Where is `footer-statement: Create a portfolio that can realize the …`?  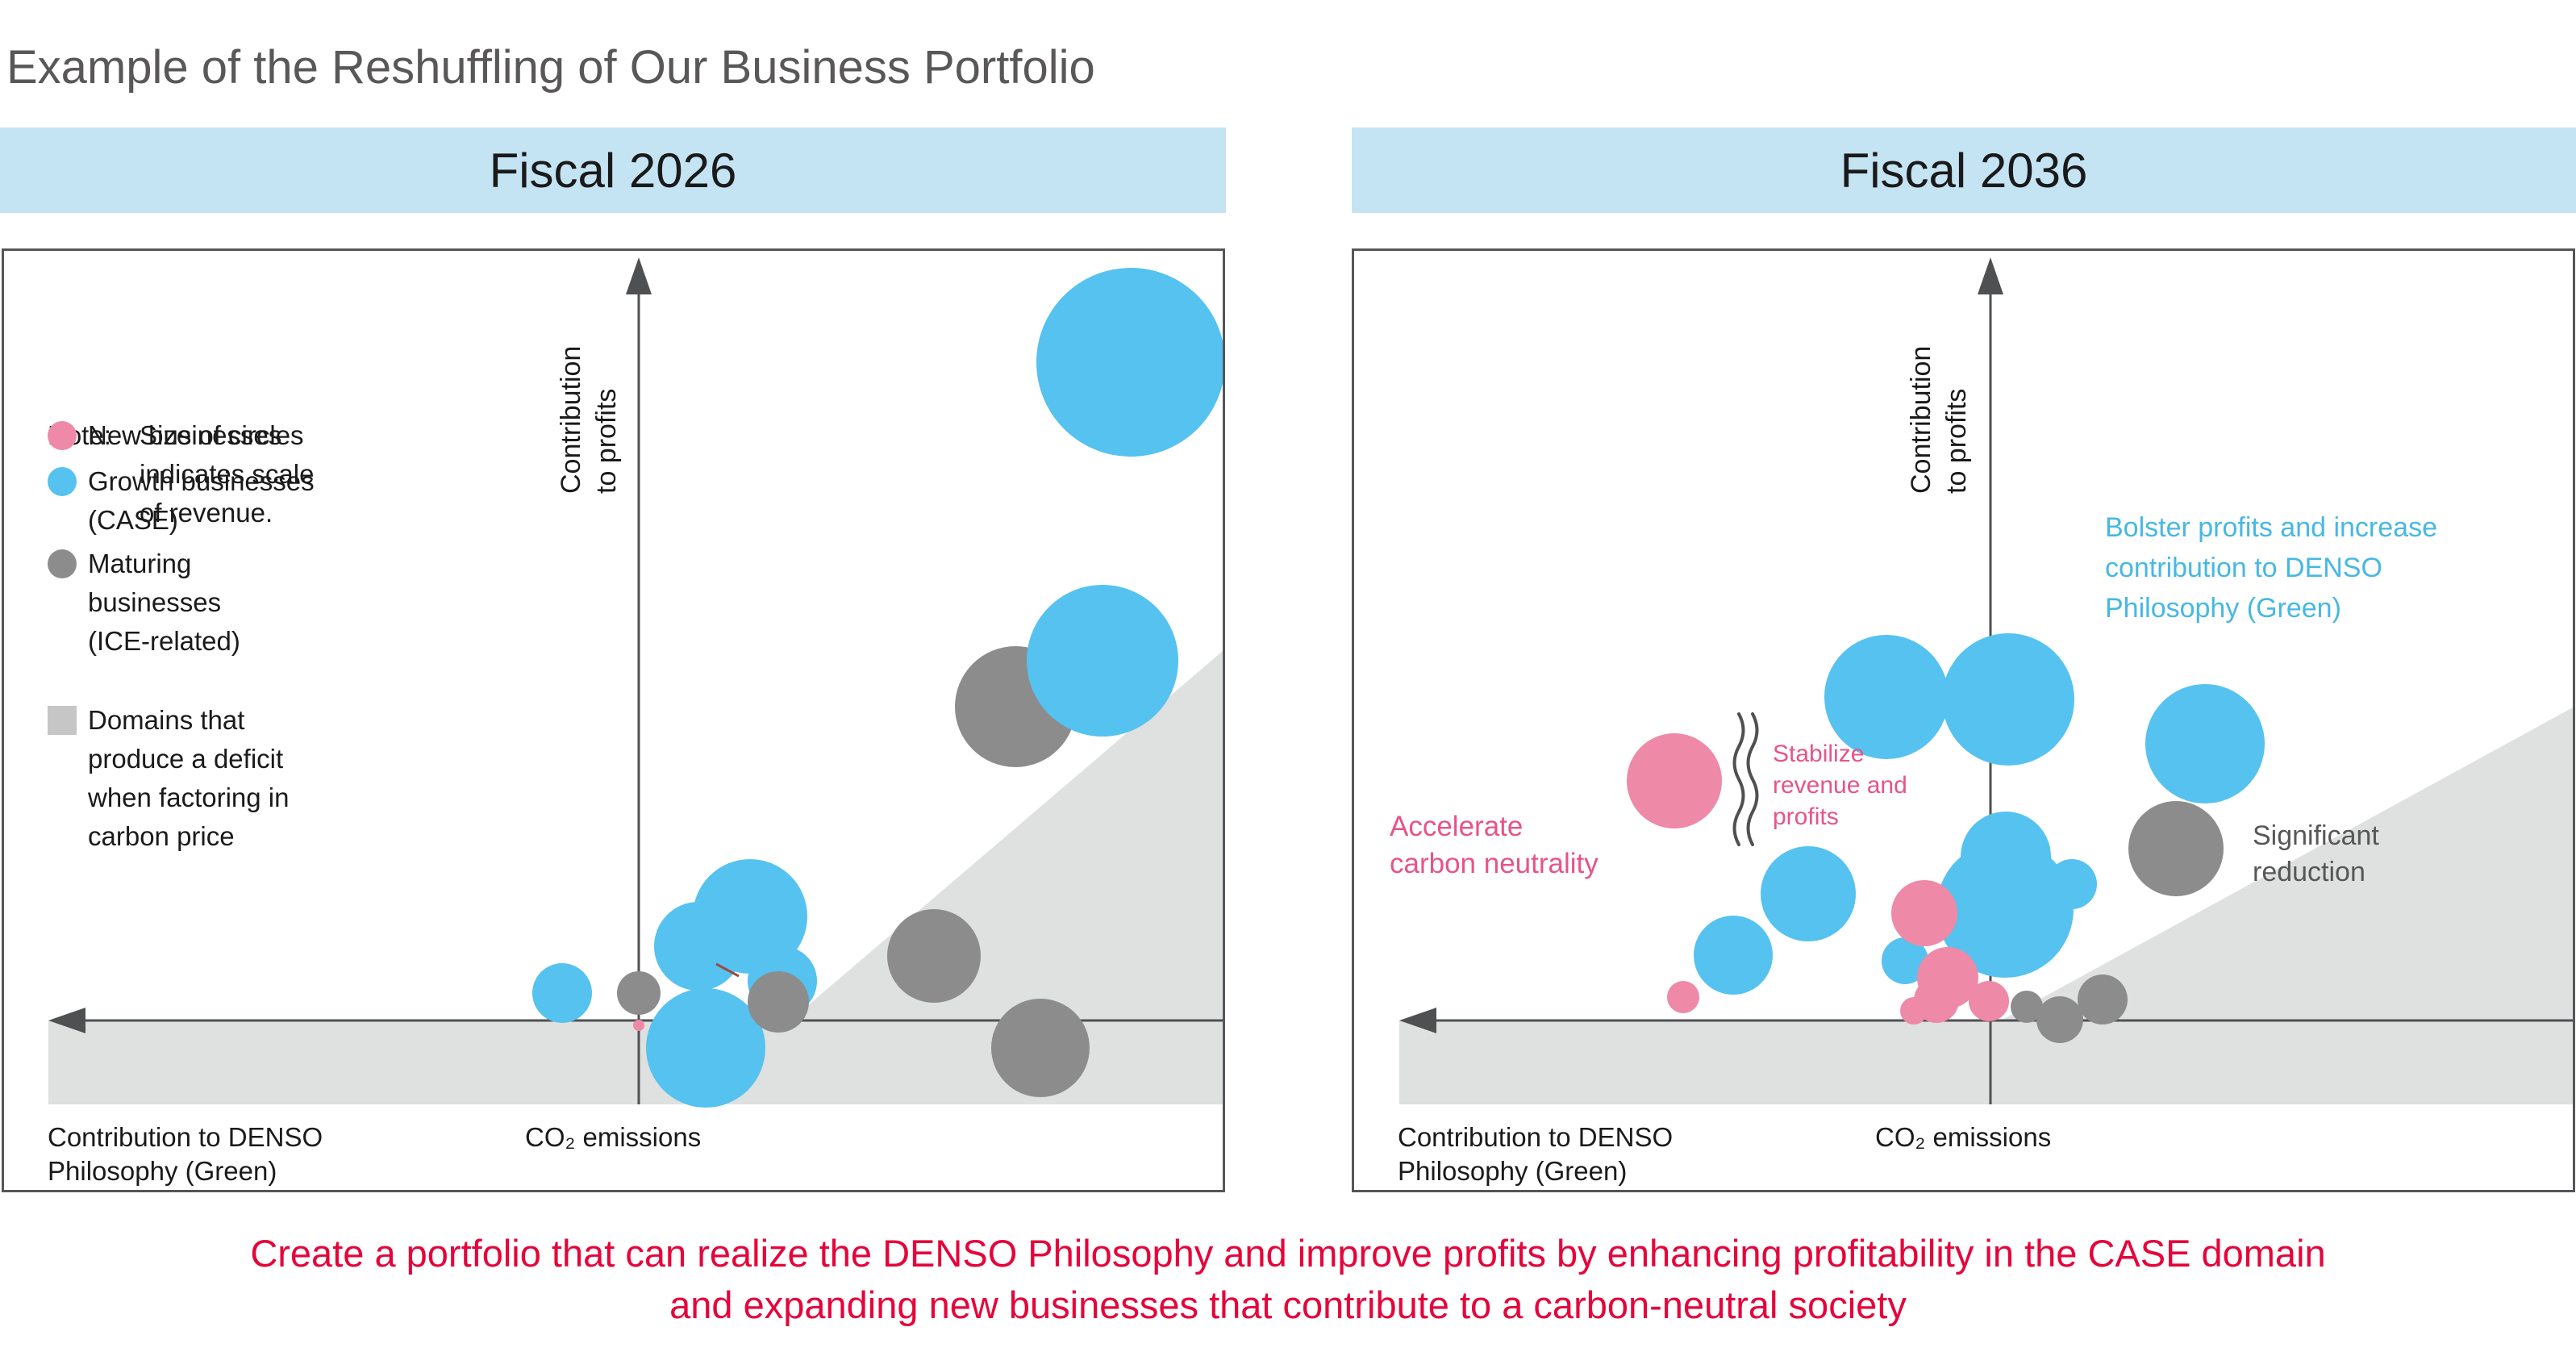 footer-statement: Create a portfolio that can realize the … is located at coordinates (1288, 1279).